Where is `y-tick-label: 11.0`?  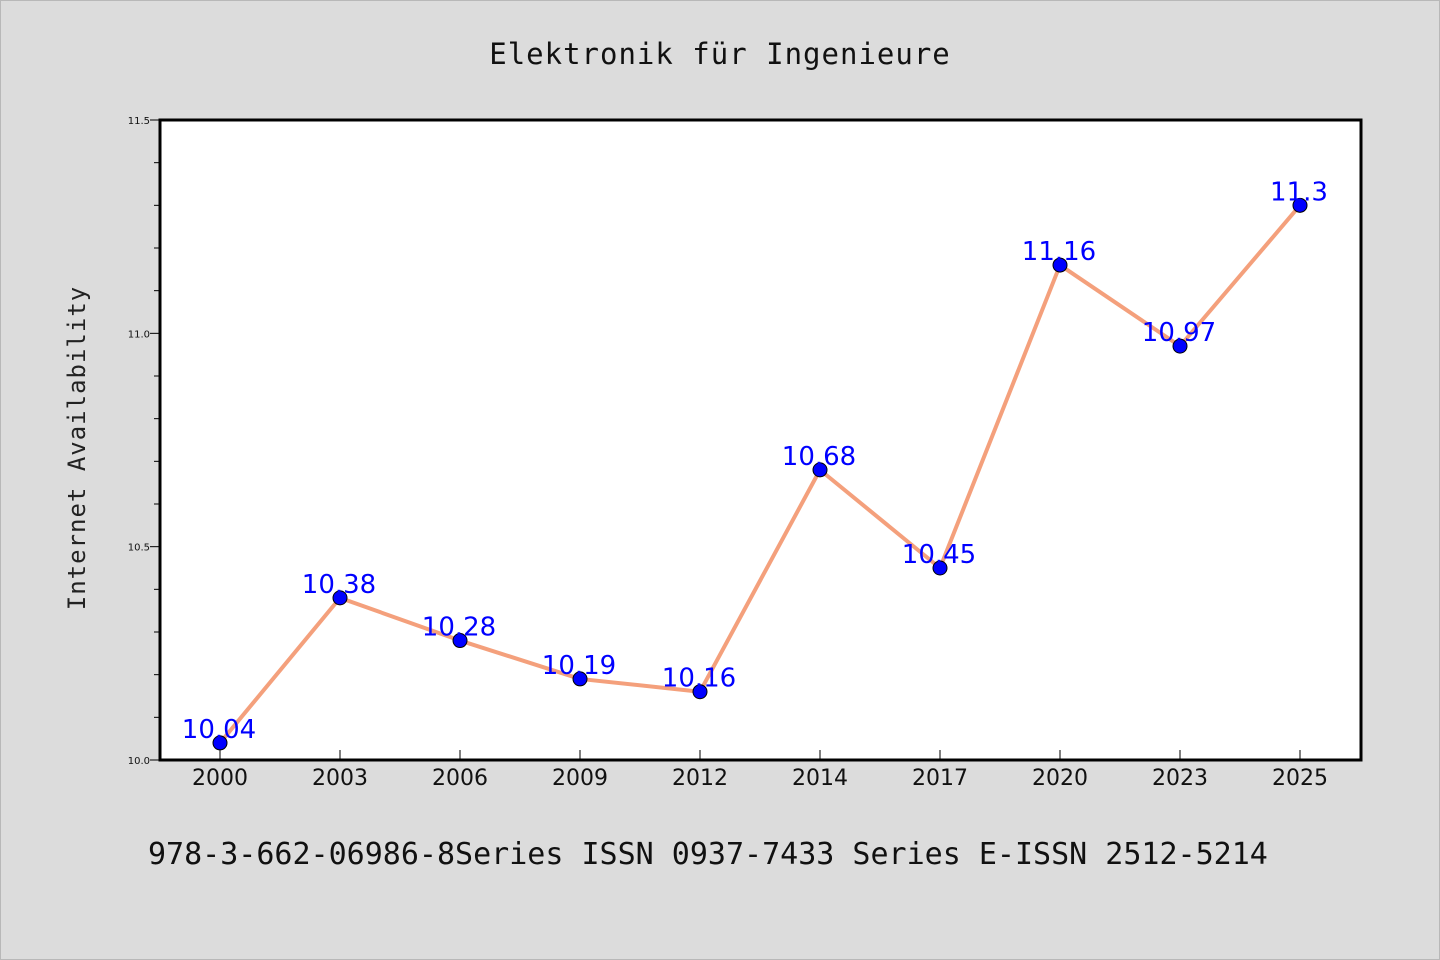 y-tick-label: 11.0 is located at coordinates (139, 334).